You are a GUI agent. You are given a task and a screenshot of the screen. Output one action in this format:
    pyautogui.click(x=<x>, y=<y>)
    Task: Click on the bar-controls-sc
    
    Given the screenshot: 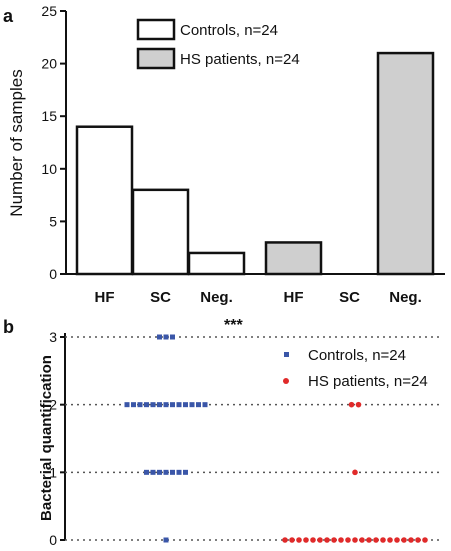 What is the action you would take?
    pyautogui.click(x=160, y=232)
    